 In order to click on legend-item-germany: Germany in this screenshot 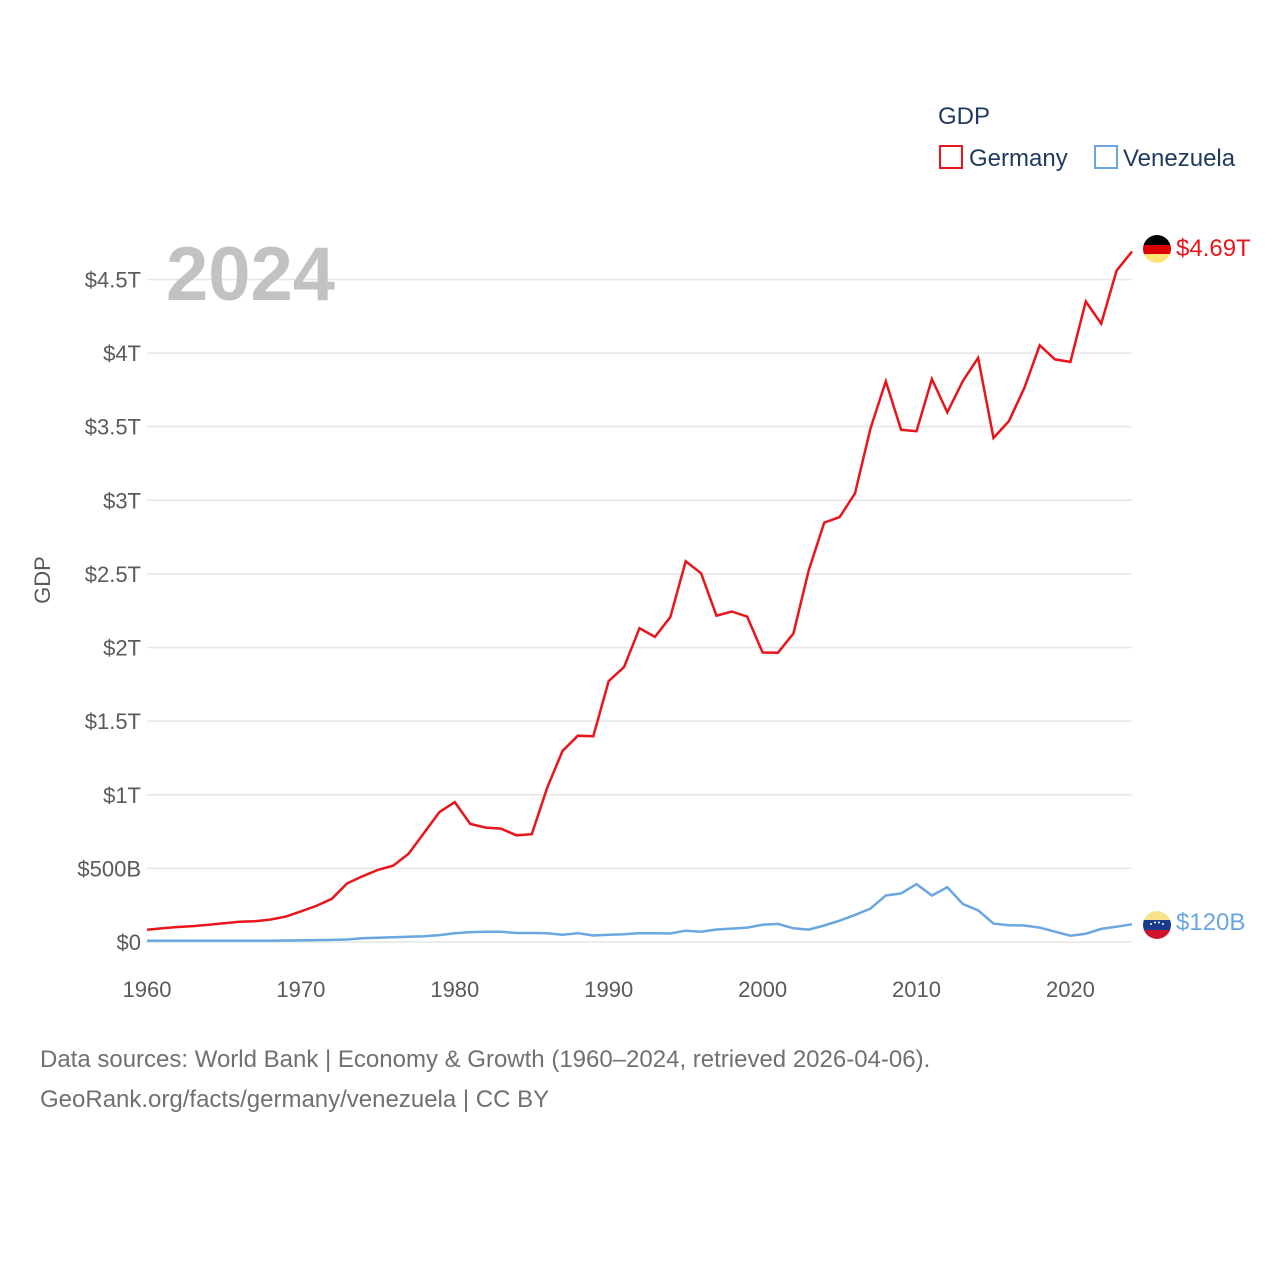, I will do `click(1003, 158)`.